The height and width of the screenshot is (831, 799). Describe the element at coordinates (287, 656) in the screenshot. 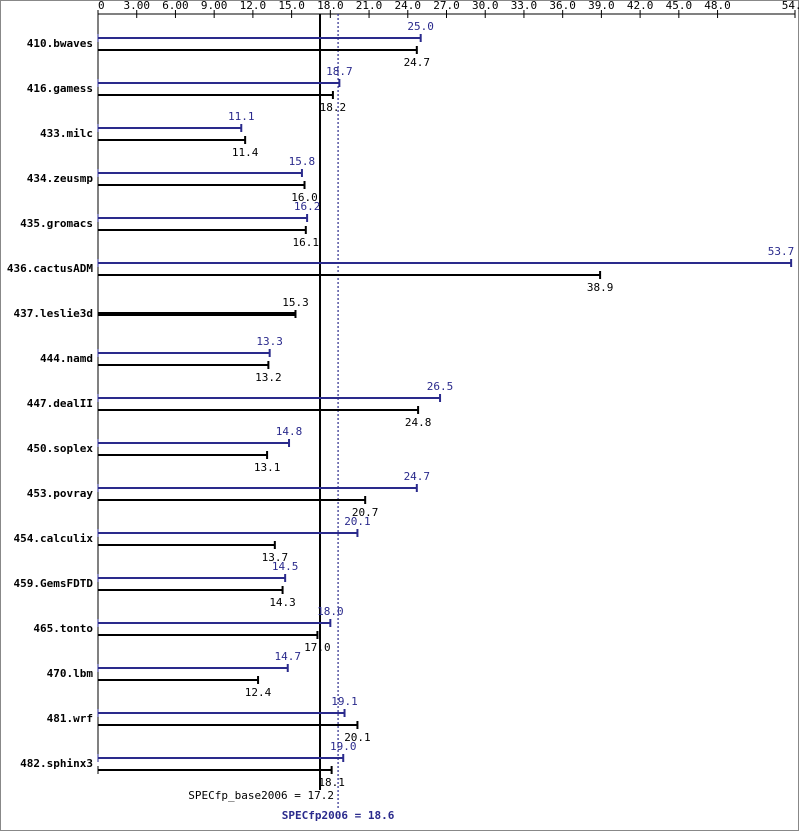

I see `value-label: 14.7` at that location.